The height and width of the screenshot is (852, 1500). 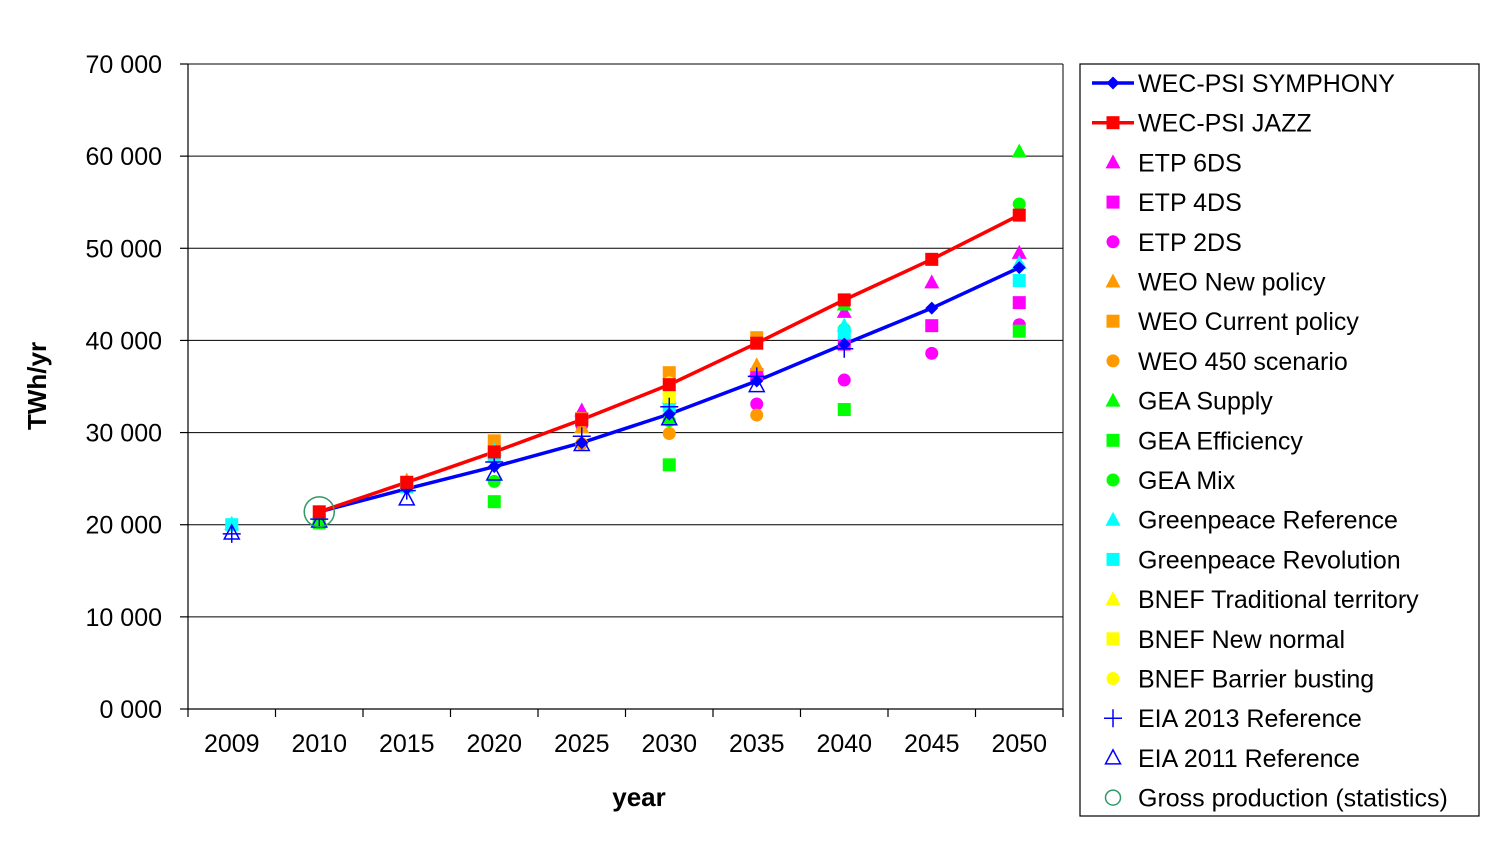 I want to click on legend-label: ETP 2DS, so click(x=1190, y=243).